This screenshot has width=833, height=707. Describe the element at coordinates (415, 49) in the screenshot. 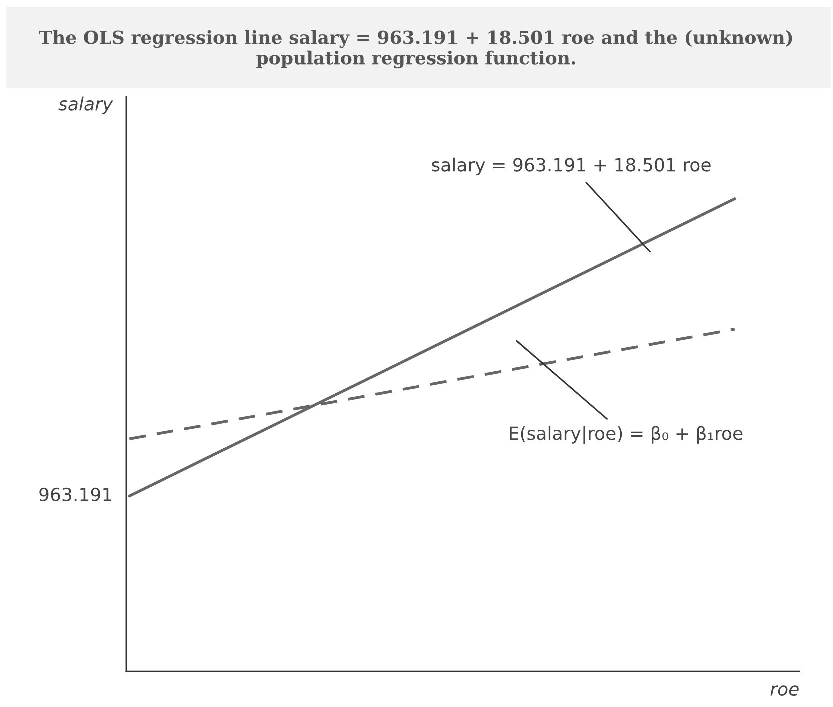

I see `chart-title: The OLS regression line salary = 963.191 + 18.501 roe and the (unknown) population regression function.` at that location.